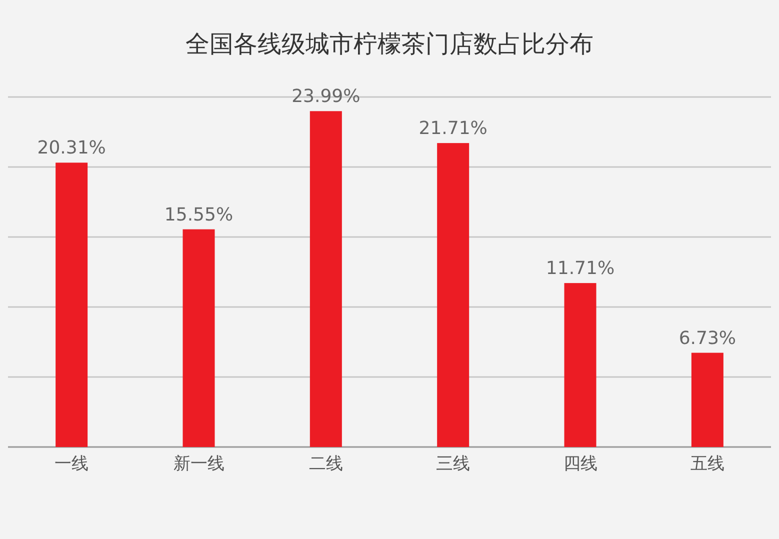 The width and height of the screenshot is (779, 539). I want to click on data-label: 20.31%, so click(71, 148).